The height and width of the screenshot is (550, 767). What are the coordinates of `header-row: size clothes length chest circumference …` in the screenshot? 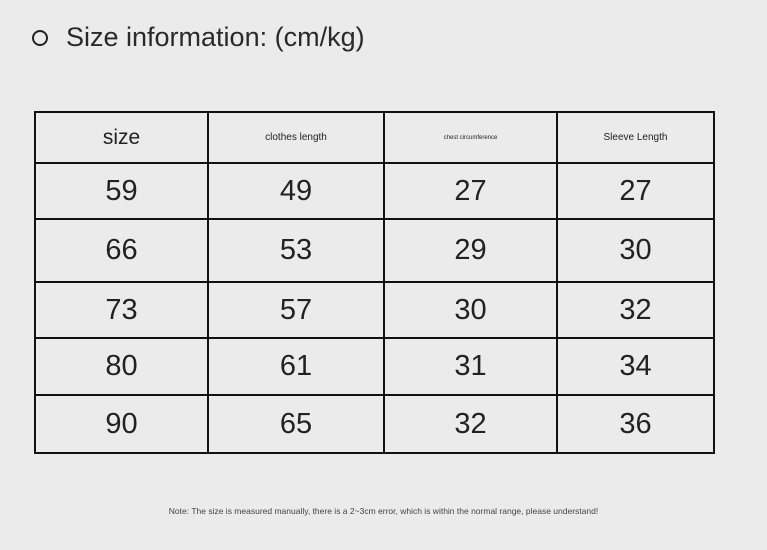 It's located at (374, 137).